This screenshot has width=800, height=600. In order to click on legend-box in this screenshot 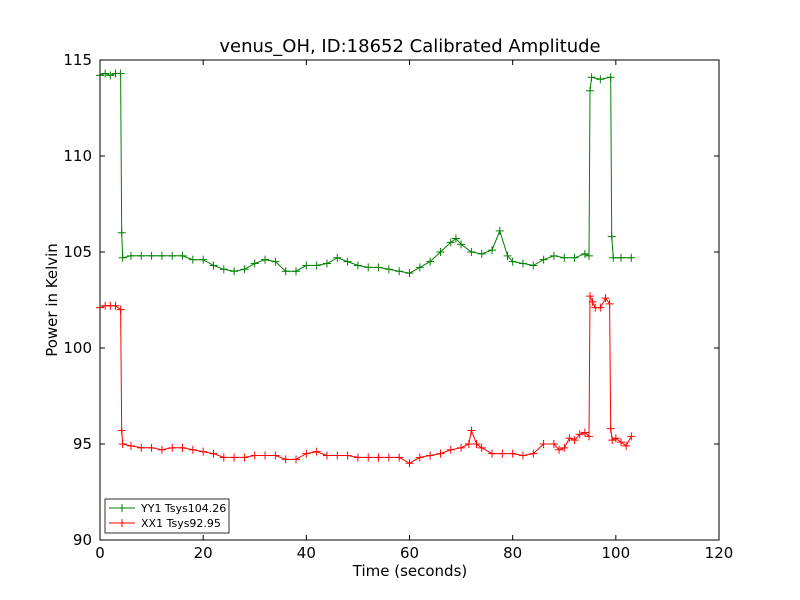, I will do `click(167, 516)`.